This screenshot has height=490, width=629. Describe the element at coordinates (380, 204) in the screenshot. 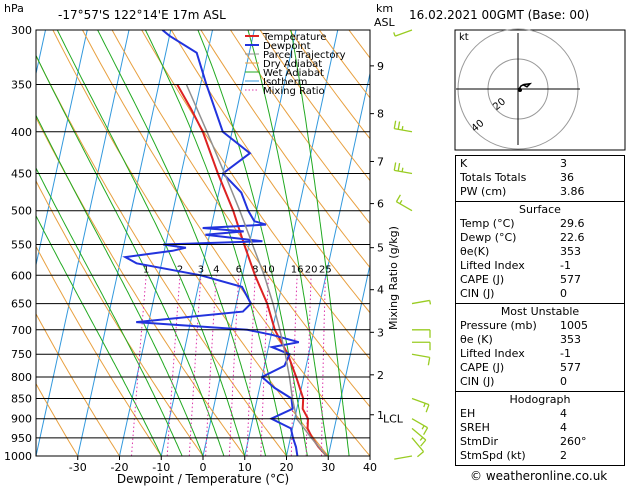

I see `height-tick-label: 6` at that location.